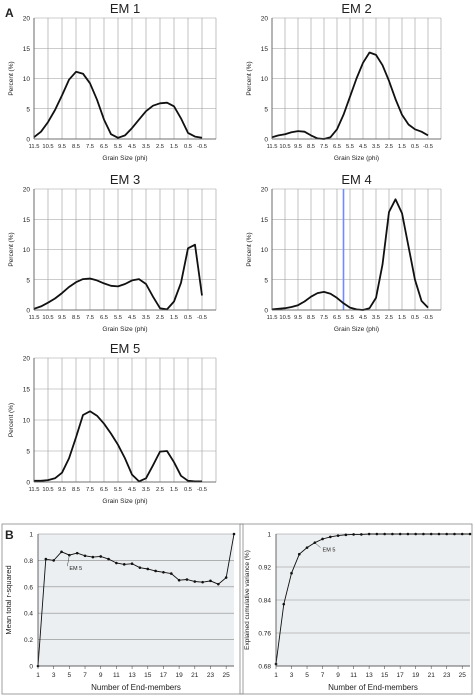  I want to click on x-tick-label: 9, so click(338, 675).